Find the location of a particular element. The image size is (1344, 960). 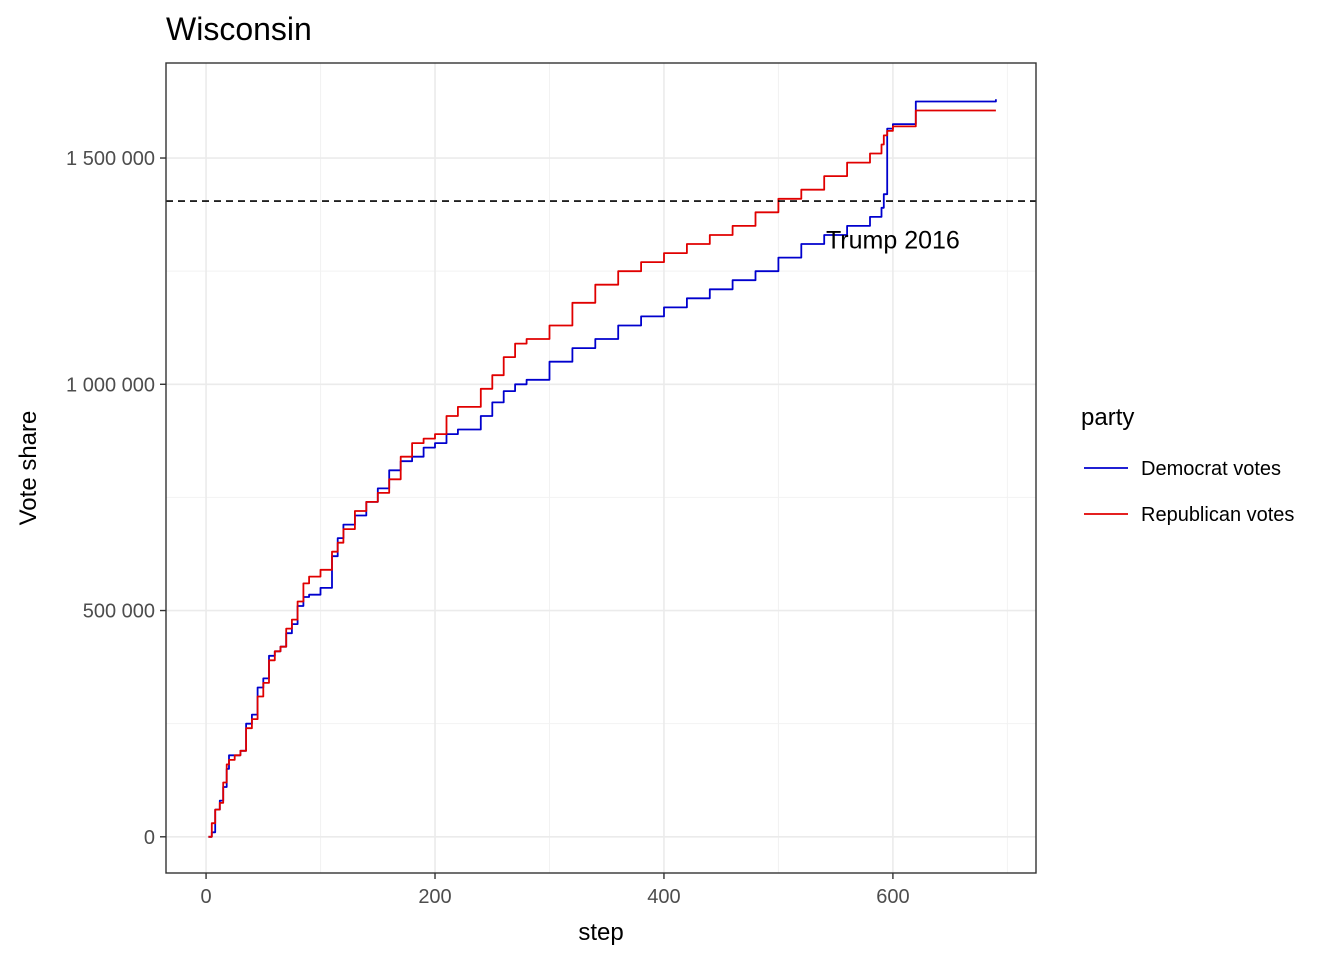

reference-line-label: Trump 2016 is located at coordinates (893, 240).